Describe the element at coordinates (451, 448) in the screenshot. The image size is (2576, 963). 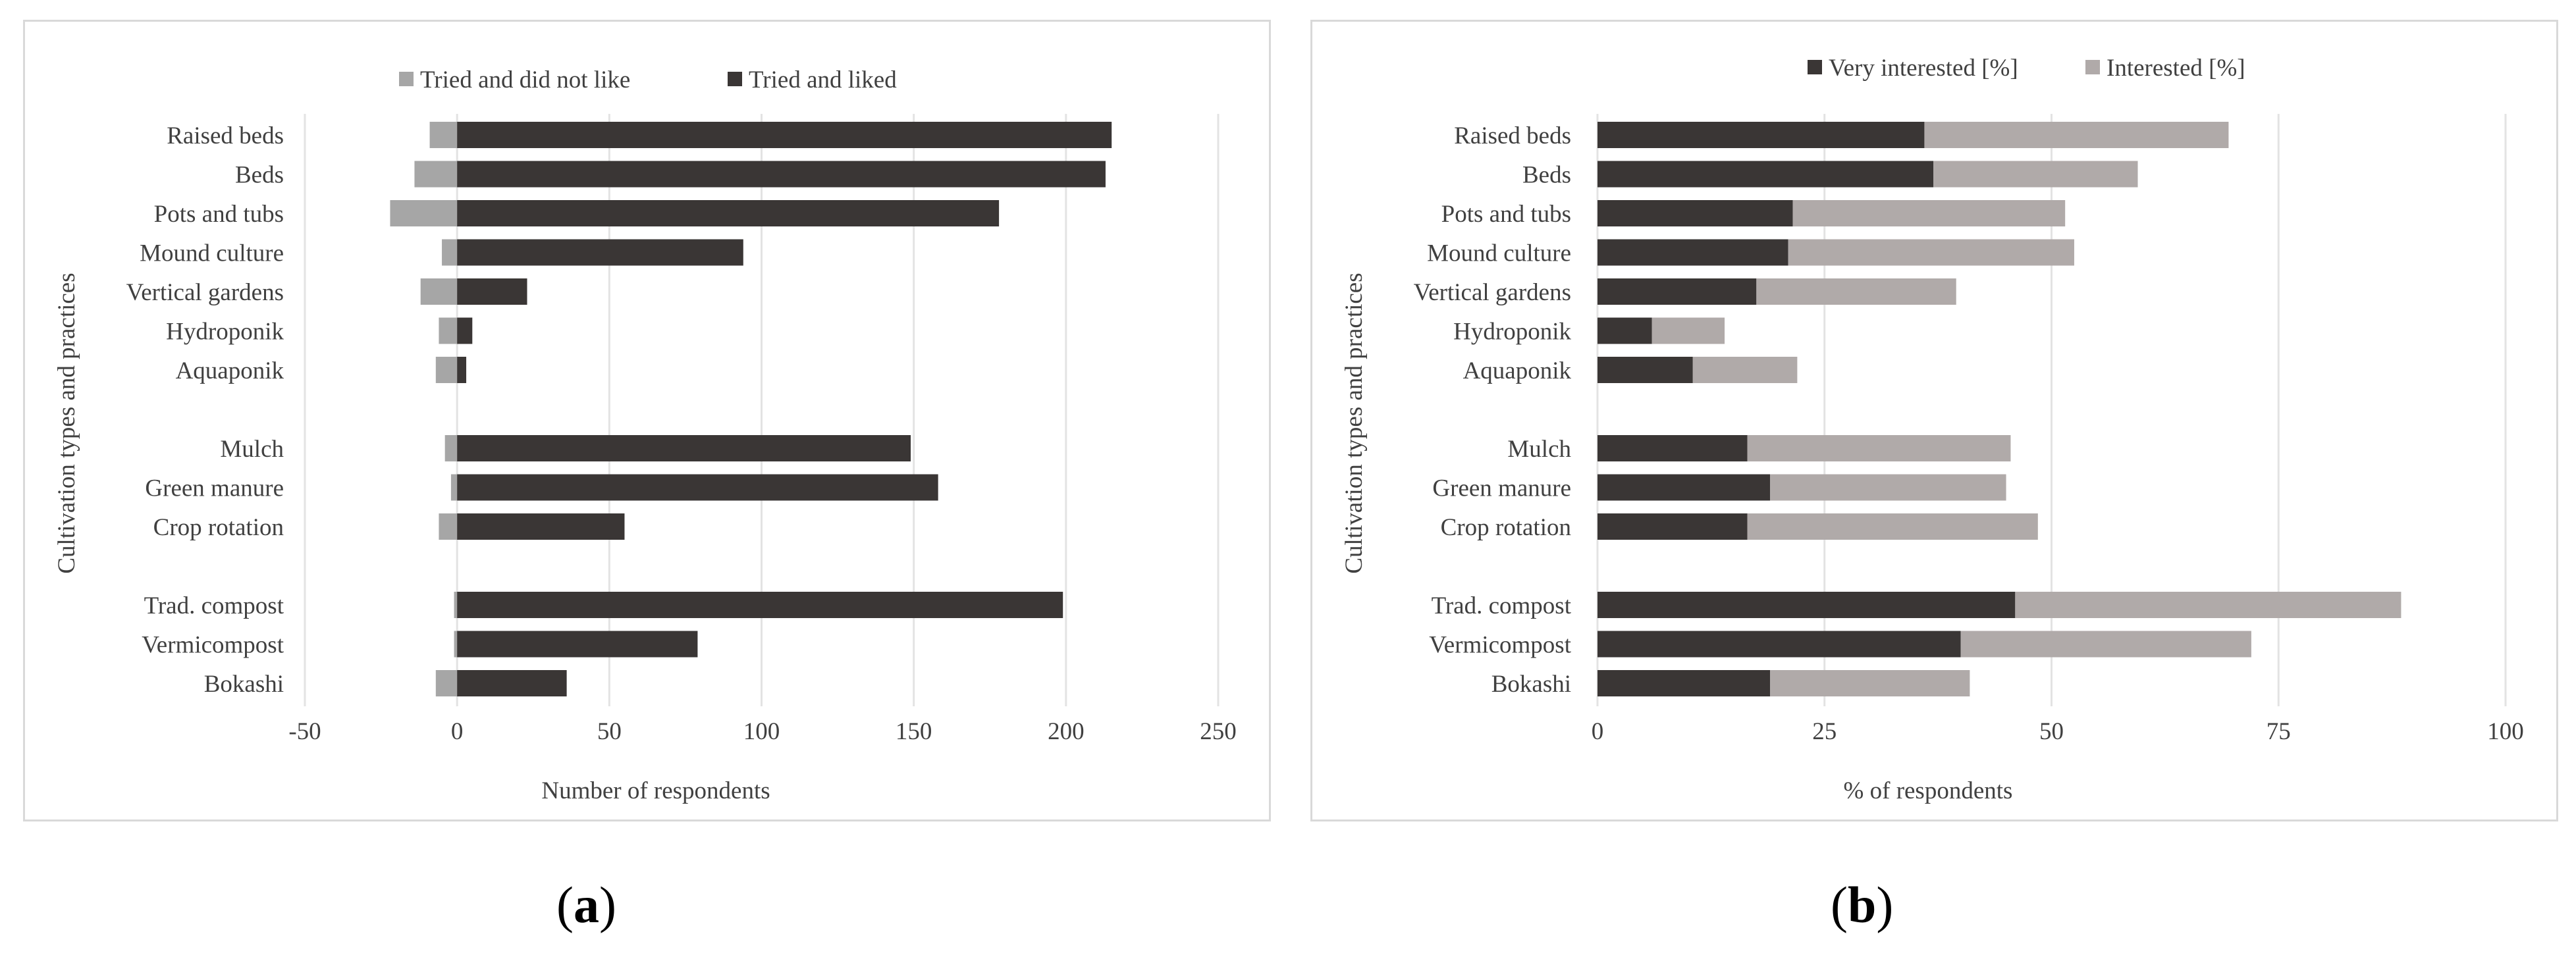
I see `bar-tried-and-did-not-like-mulch` at that location.